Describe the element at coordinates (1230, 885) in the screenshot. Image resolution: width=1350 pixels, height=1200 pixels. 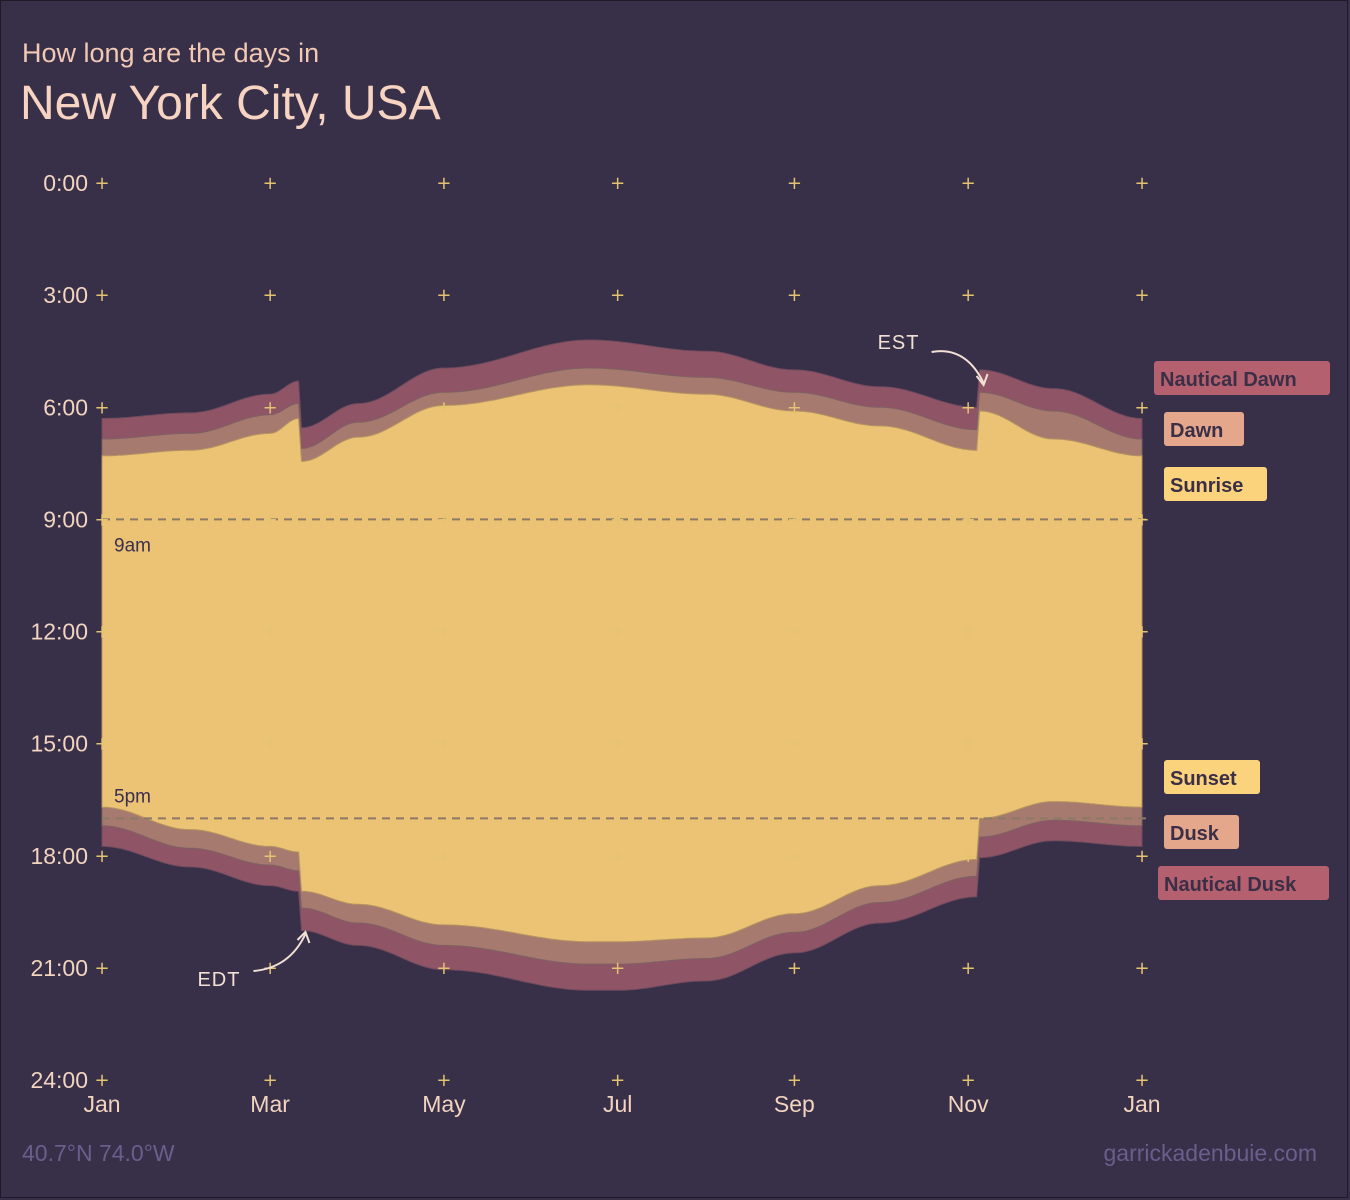
I see `legend-label-5: Nautical Dusk` at that location.